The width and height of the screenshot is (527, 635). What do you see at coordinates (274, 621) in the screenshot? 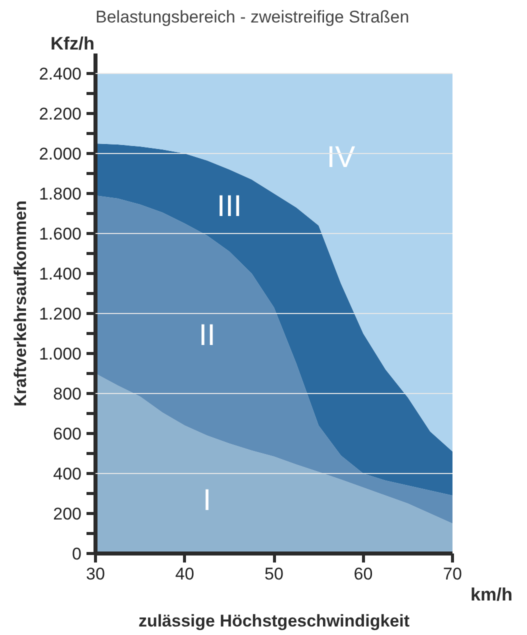
I see `x-axis-title: zulässige Höchstgeschwindigkeit` at bounding box center [274, 621].